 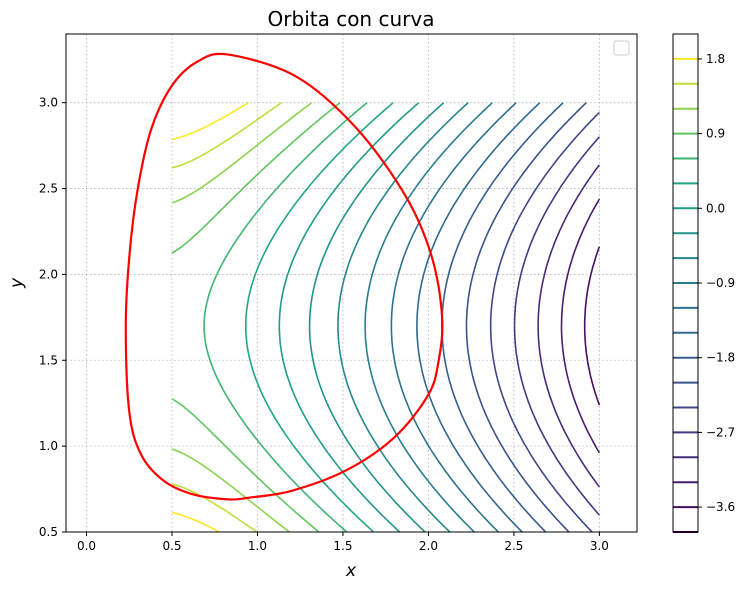 I want to click on y-tick-label: 2.0, so click(x=48, y=274).